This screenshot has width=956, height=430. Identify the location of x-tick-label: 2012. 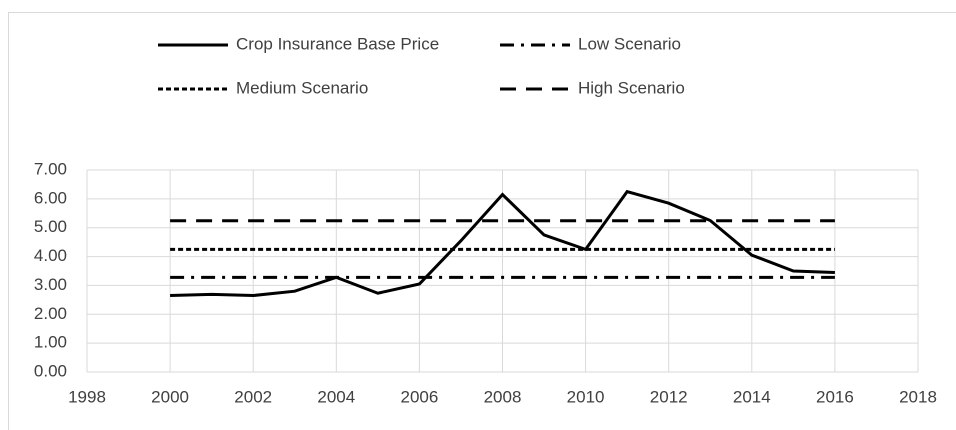
(669, 396).